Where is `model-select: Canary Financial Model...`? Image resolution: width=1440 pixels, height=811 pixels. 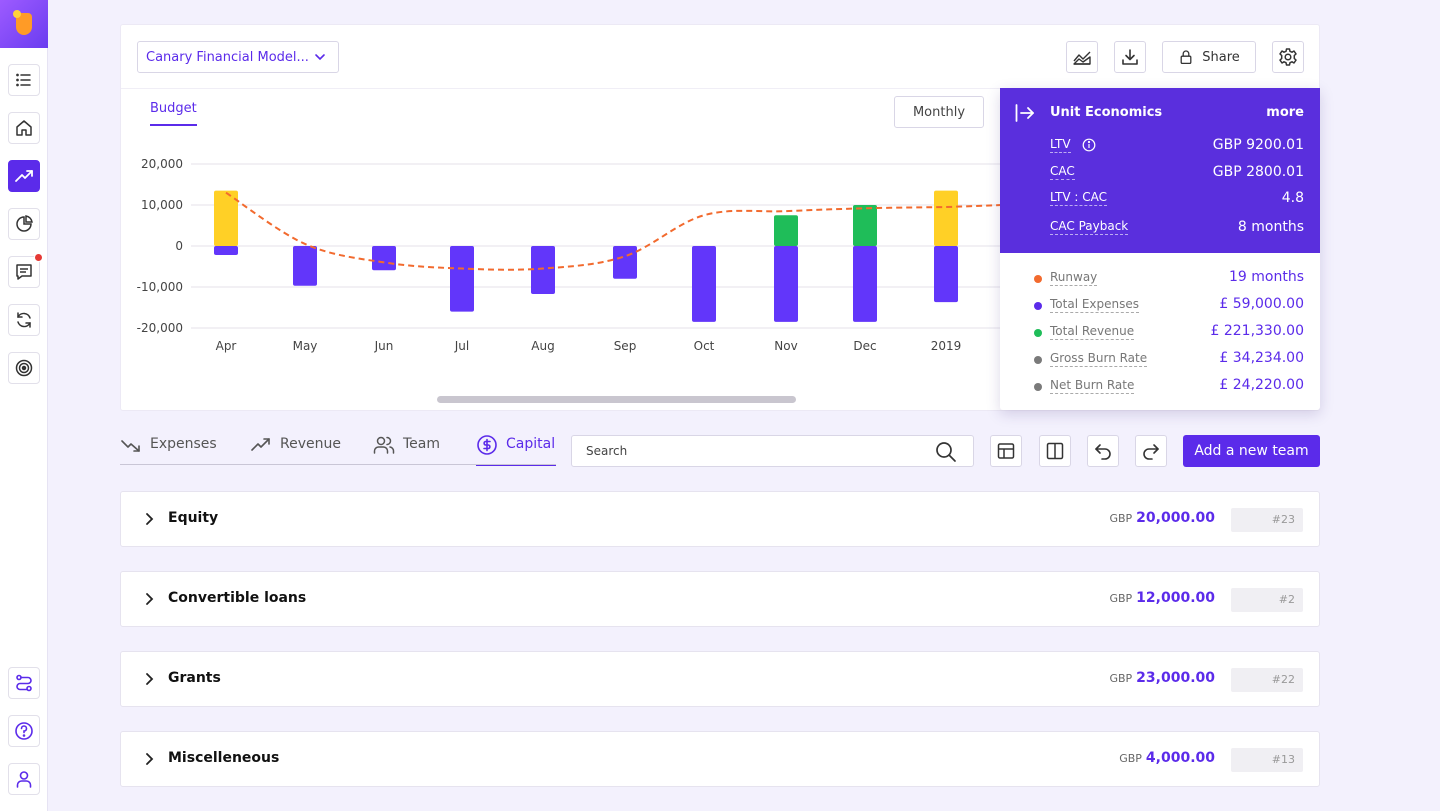
model-select: Canary Financial Model... is located at coordinates (238, 57).